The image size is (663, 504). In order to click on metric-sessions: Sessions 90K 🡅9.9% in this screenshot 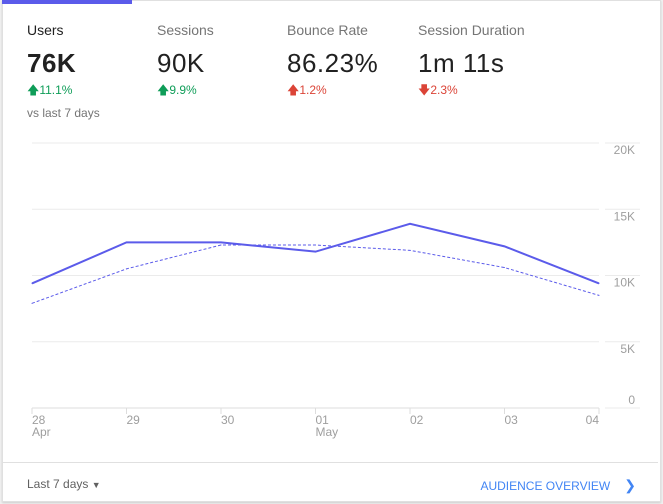, I will do `click(185, 62)`.